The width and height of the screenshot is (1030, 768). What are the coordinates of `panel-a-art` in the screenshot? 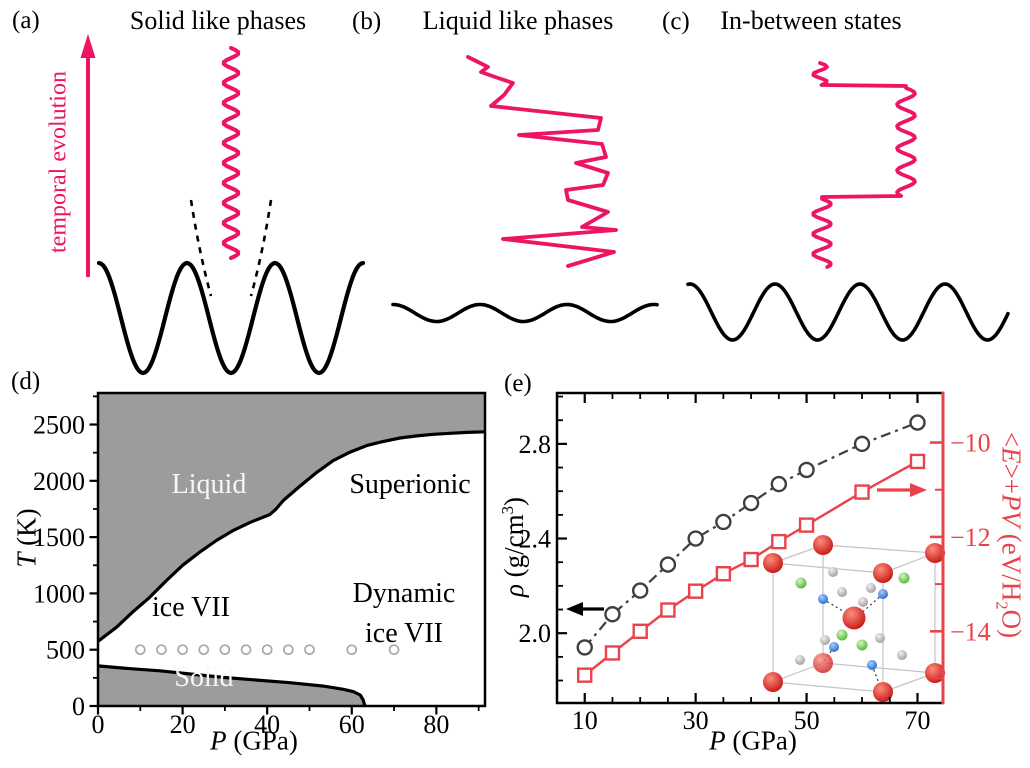 It's located at (223, 205).